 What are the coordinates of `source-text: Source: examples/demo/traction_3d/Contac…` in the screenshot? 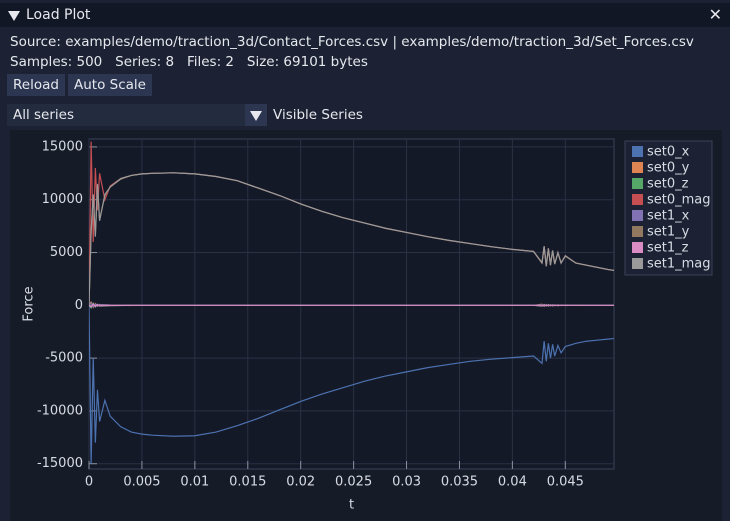 It's located at (352, 42).